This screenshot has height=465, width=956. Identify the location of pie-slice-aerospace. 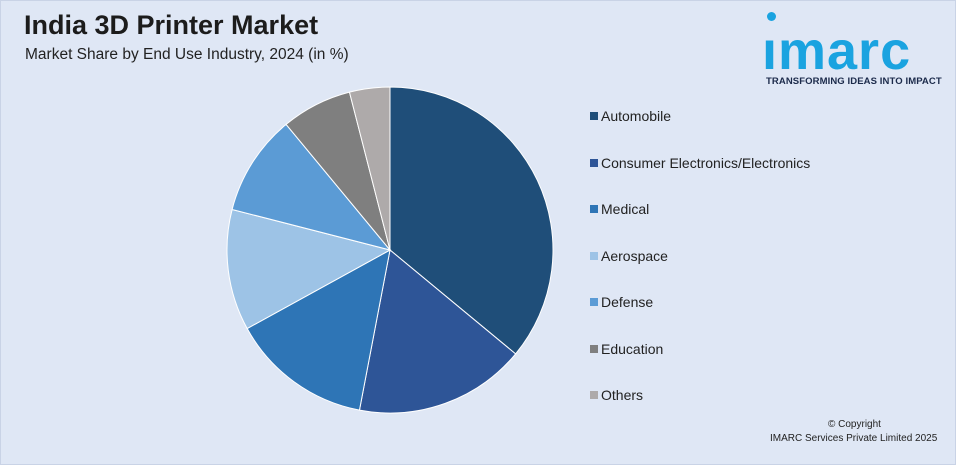
(309, 269).